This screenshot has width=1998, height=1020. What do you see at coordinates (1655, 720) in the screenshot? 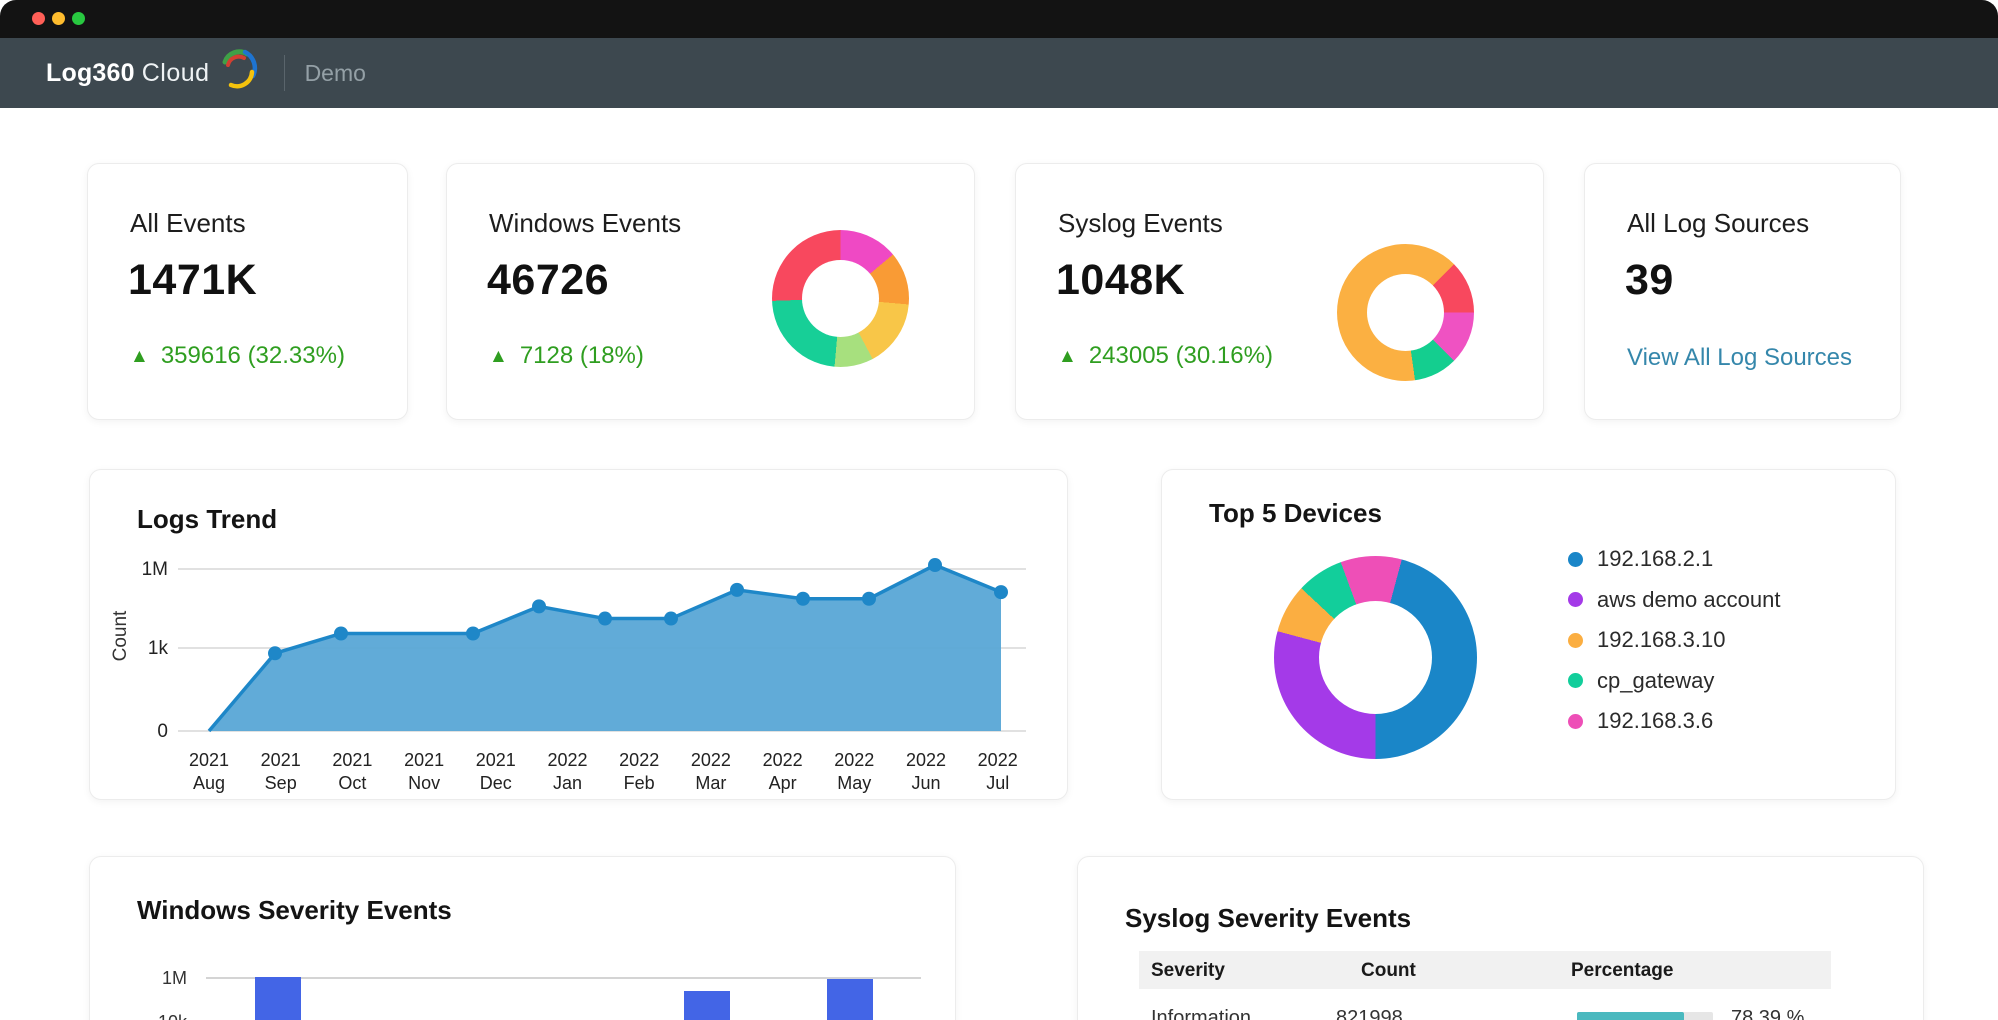
I see `legend-label: 192.168.3.6` at bounding box center [1655, 720].